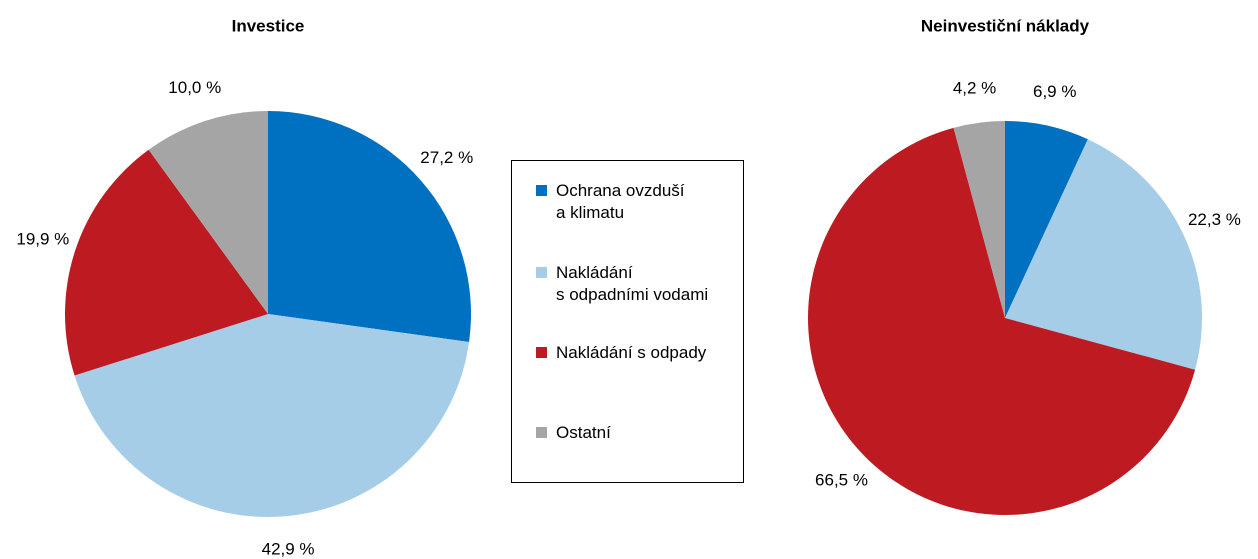 This screenshot has height=559, width=1258. Describe the element at coordinates (631, 352) in the screenshot. I see `legend-label: Nakládání s odpady` at that location.